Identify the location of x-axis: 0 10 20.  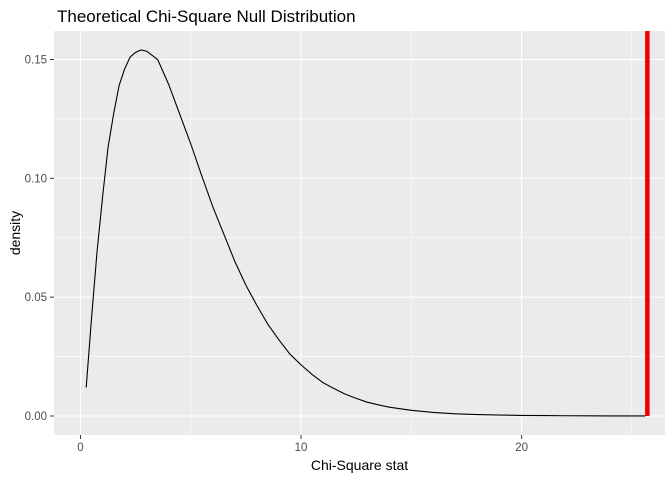
(302, 444).